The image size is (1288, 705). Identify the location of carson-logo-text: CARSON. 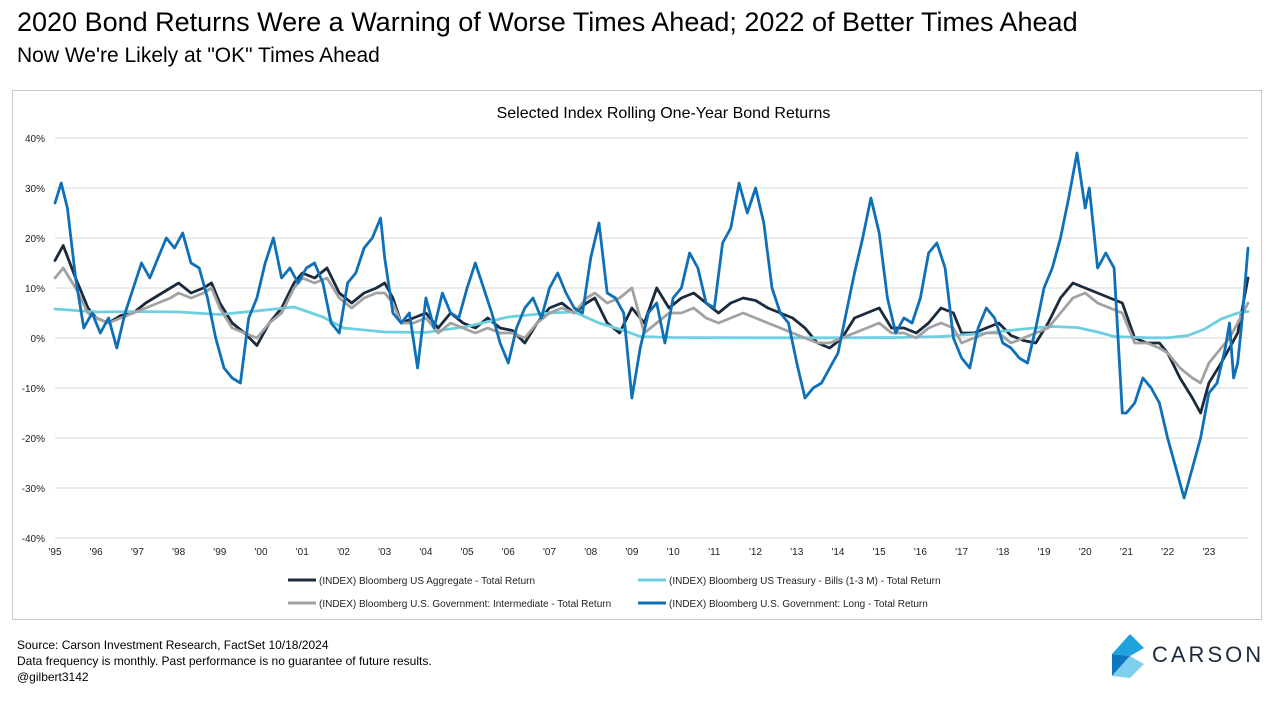
(1208, 654).